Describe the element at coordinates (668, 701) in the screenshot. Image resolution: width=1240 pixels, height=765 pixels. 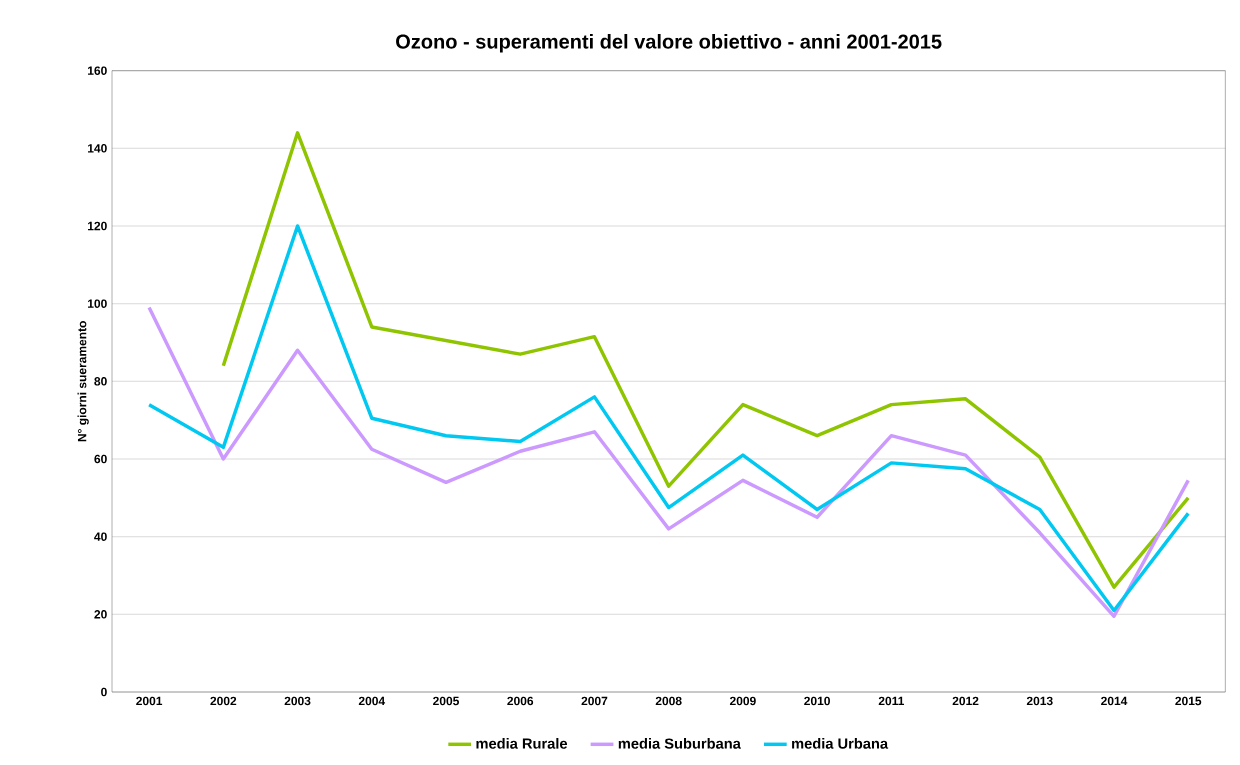
I see `x-tick-label: 2008` at that location.